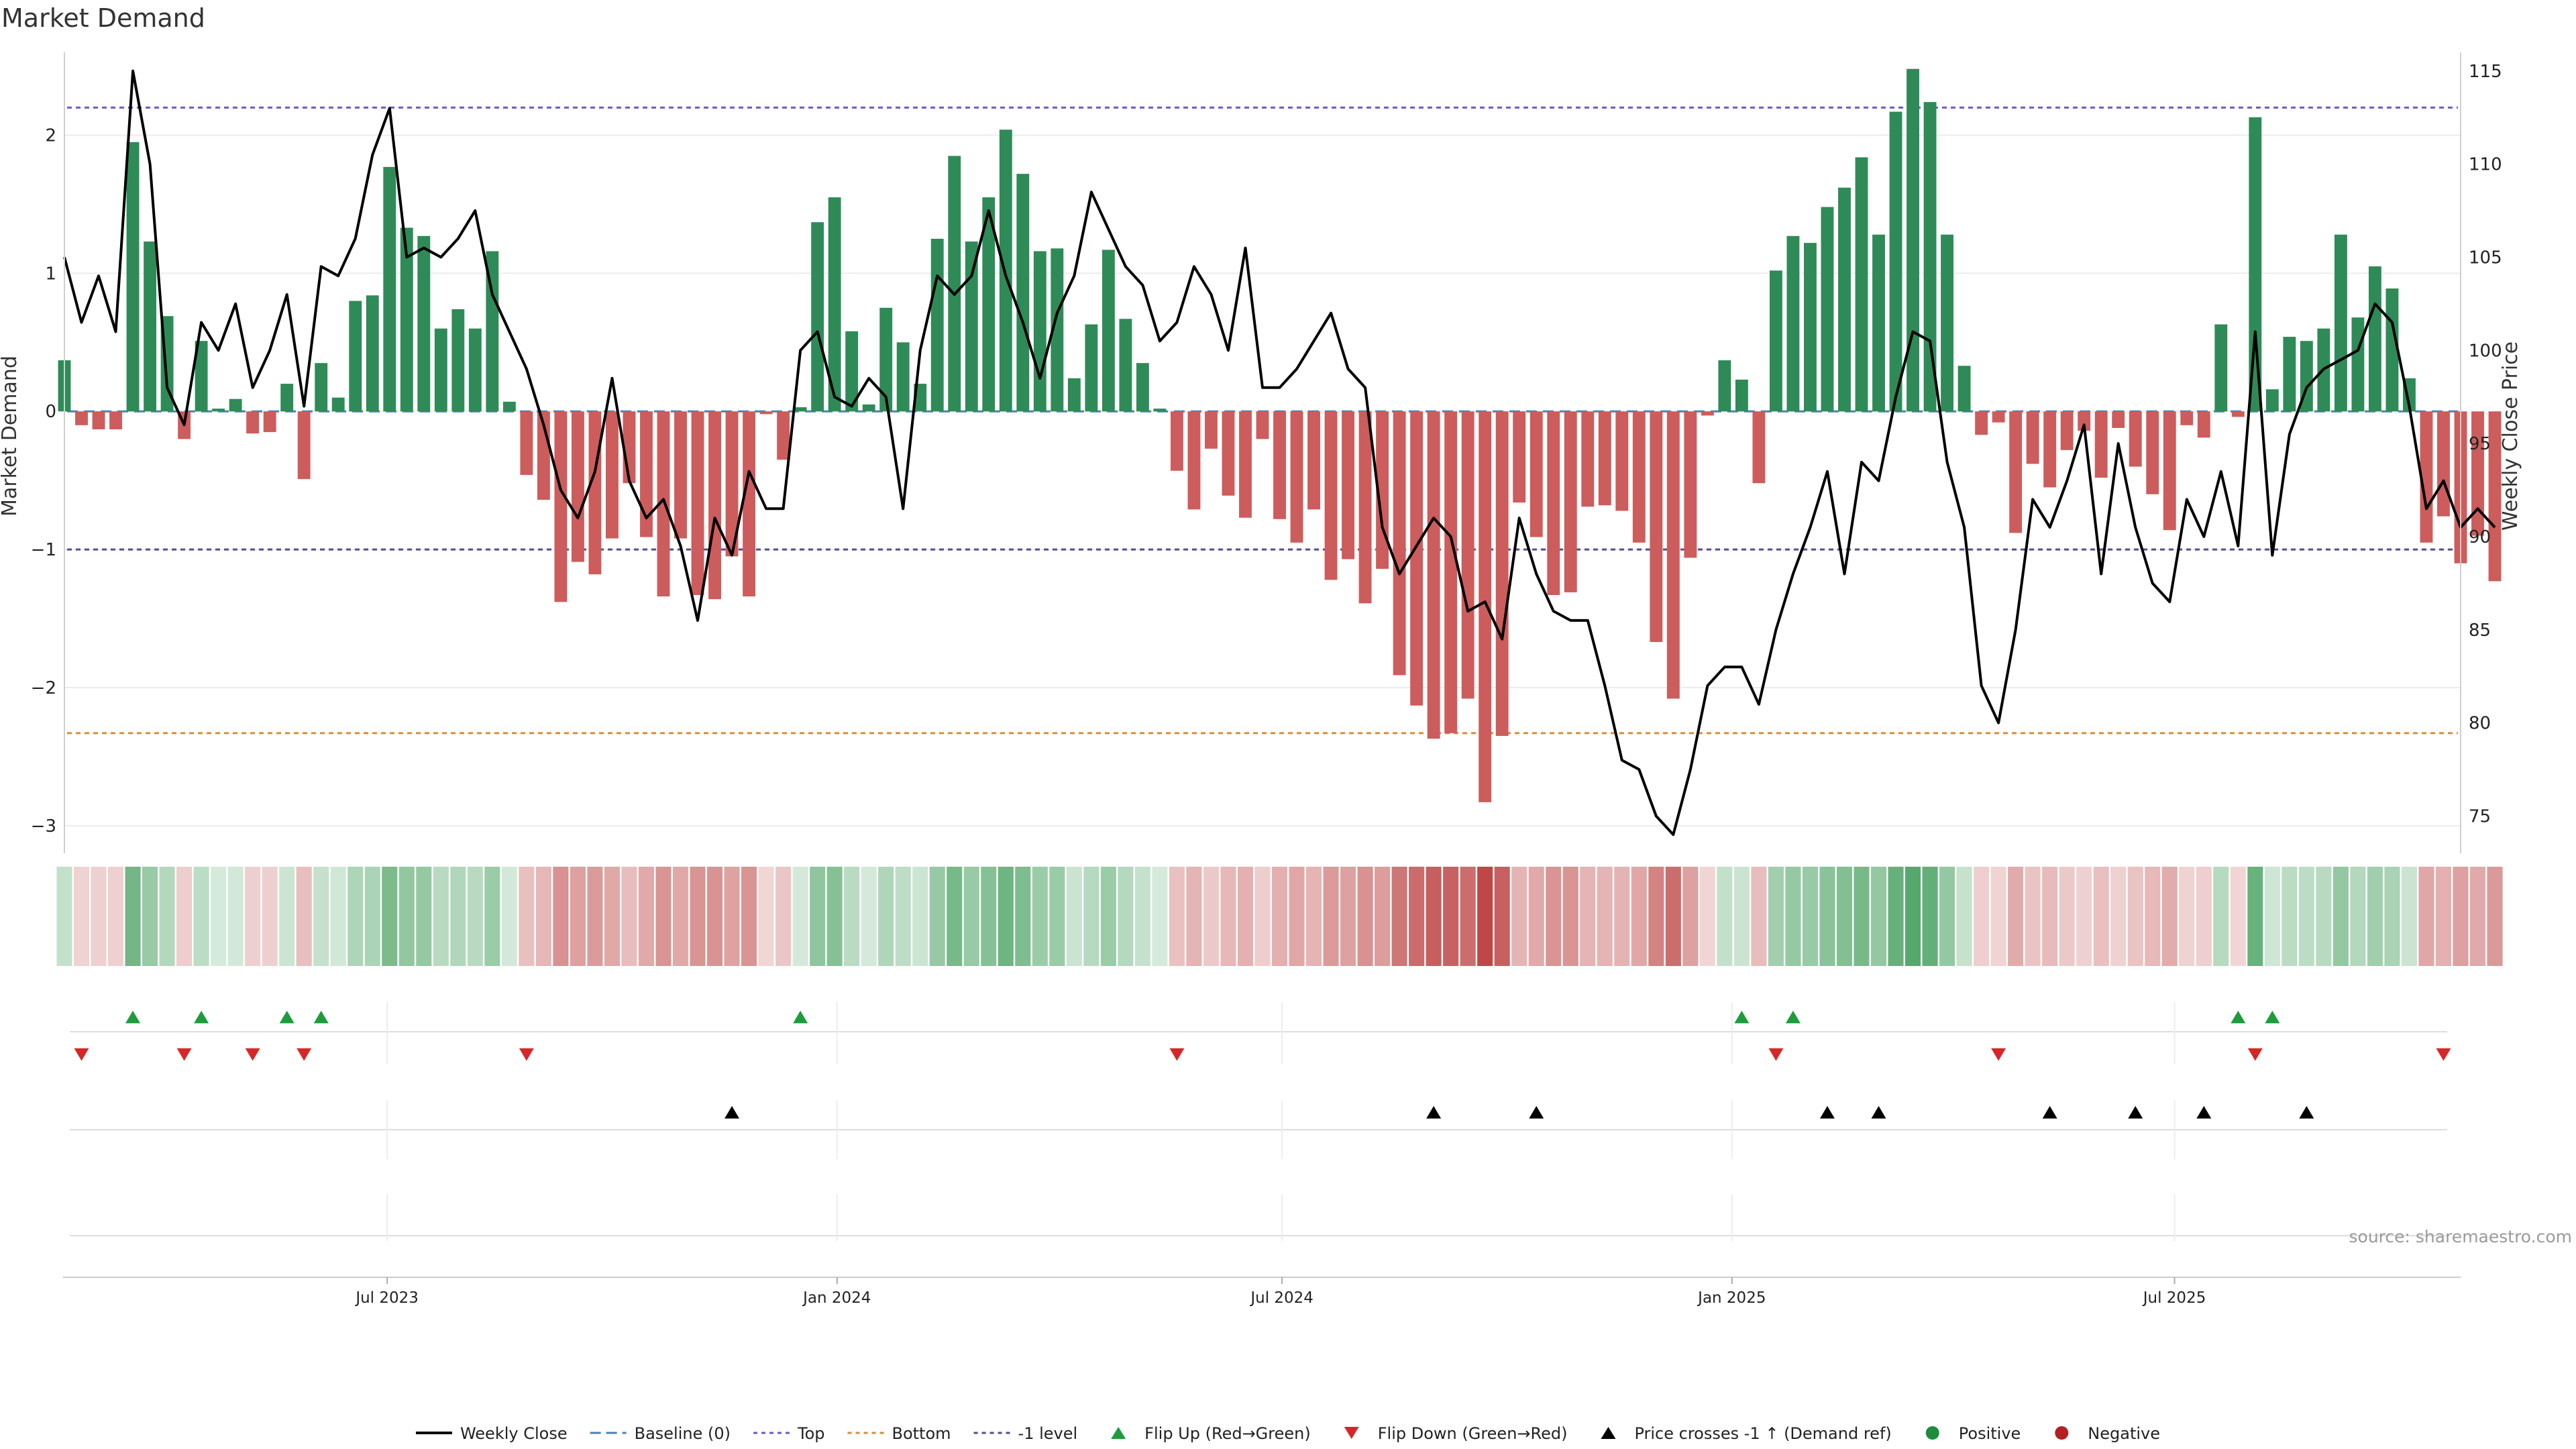  What do you see at coordinates (386, 1298) in the screenshot?
I see `date-tick-label: Jul 2023` at bounding box center [386, 1298].